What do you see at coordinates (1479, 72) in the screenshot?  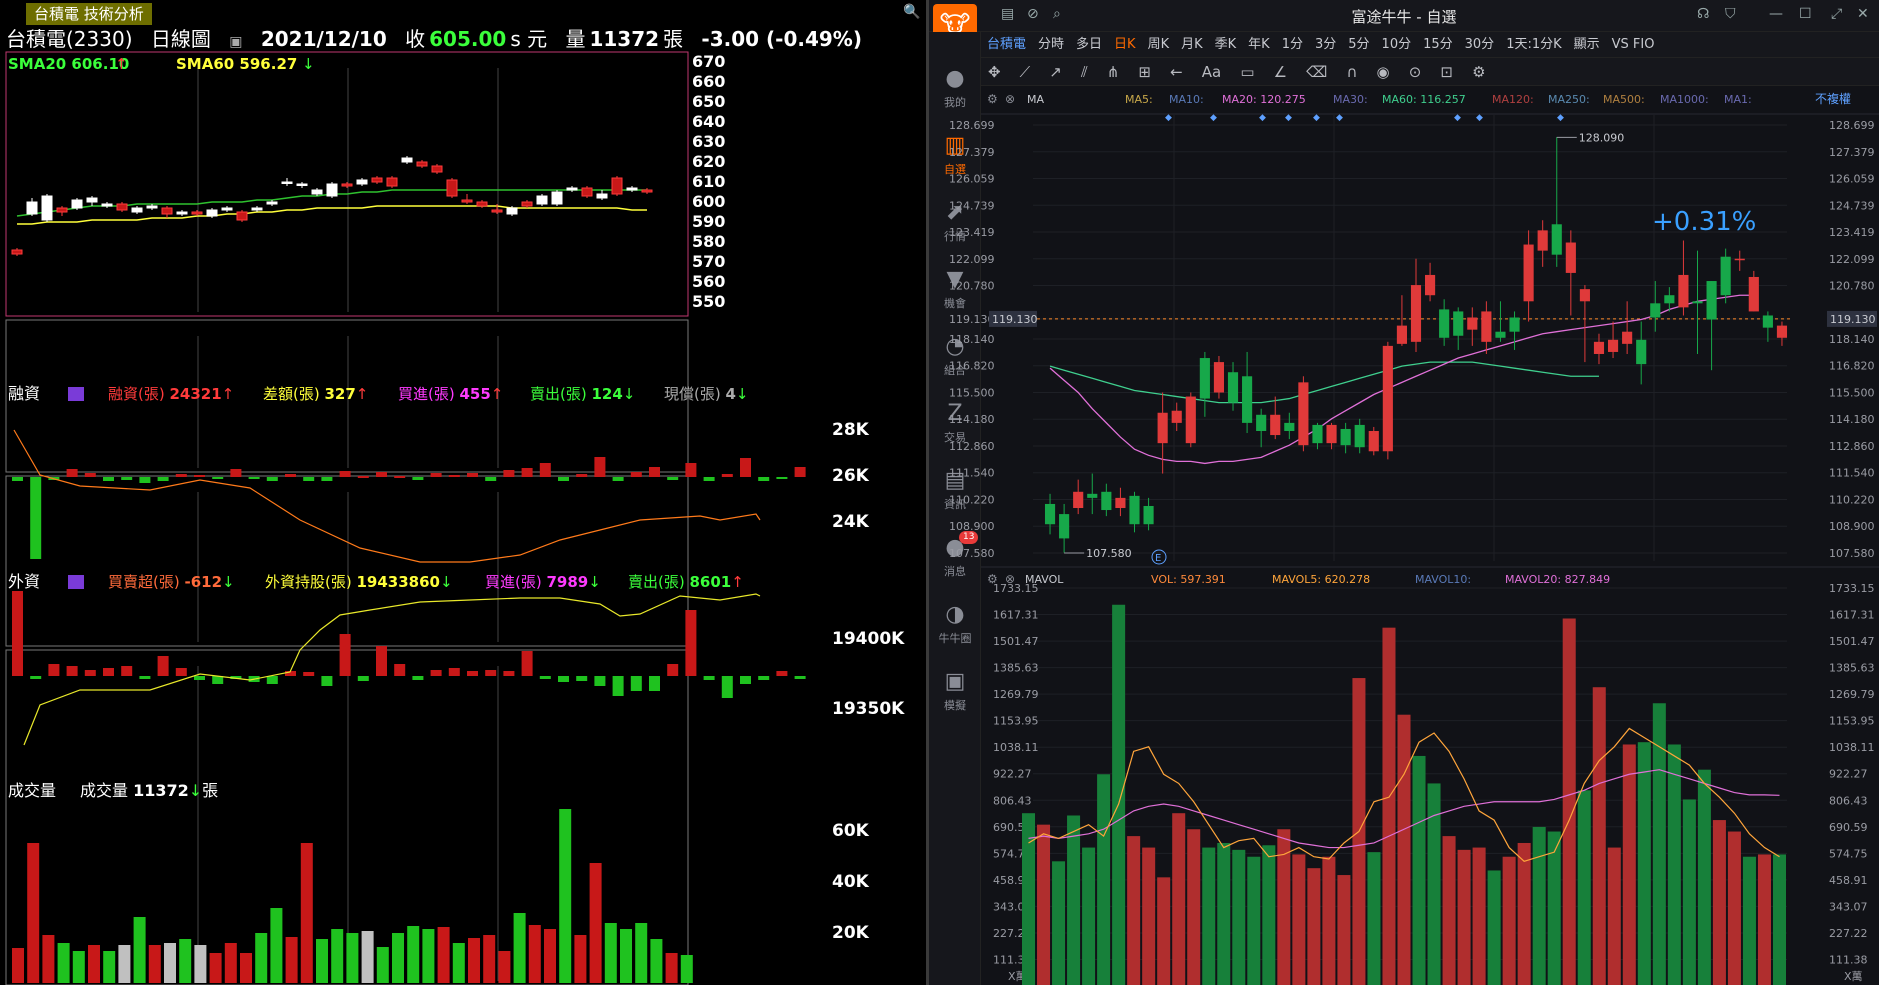 I see `drawing-settings-icon: ⚙` at bounding box center [1479, 72].